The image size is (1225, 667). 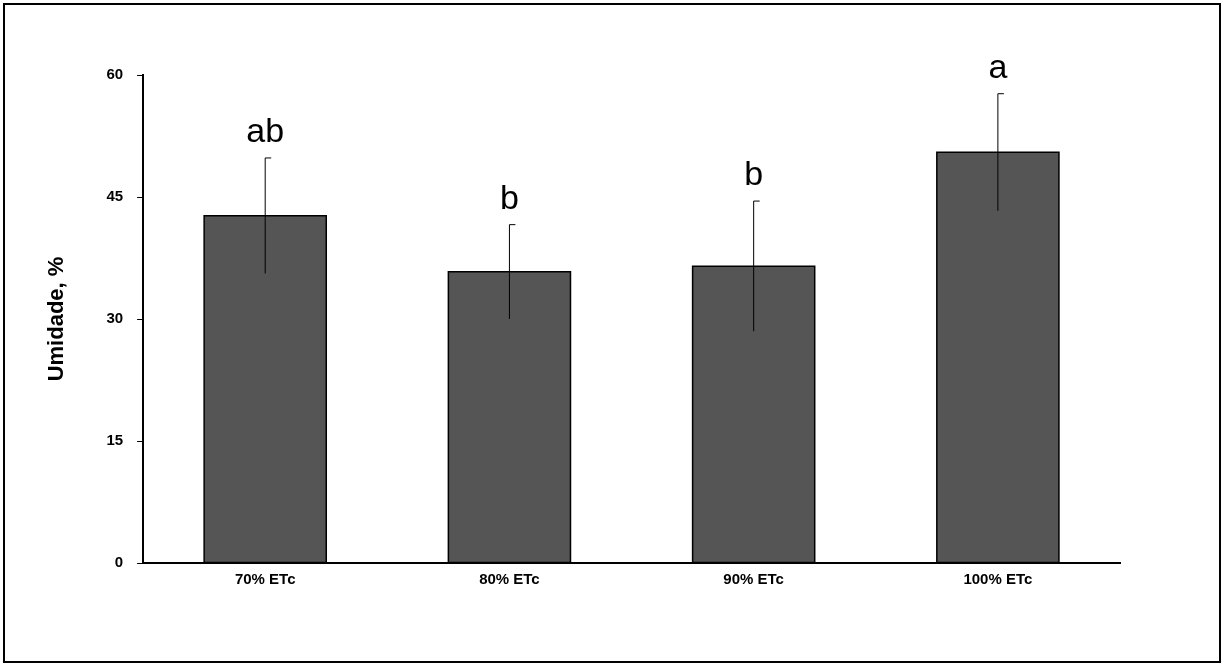 I want to click on y-tick-label: 45, so click(x=115, y=196).